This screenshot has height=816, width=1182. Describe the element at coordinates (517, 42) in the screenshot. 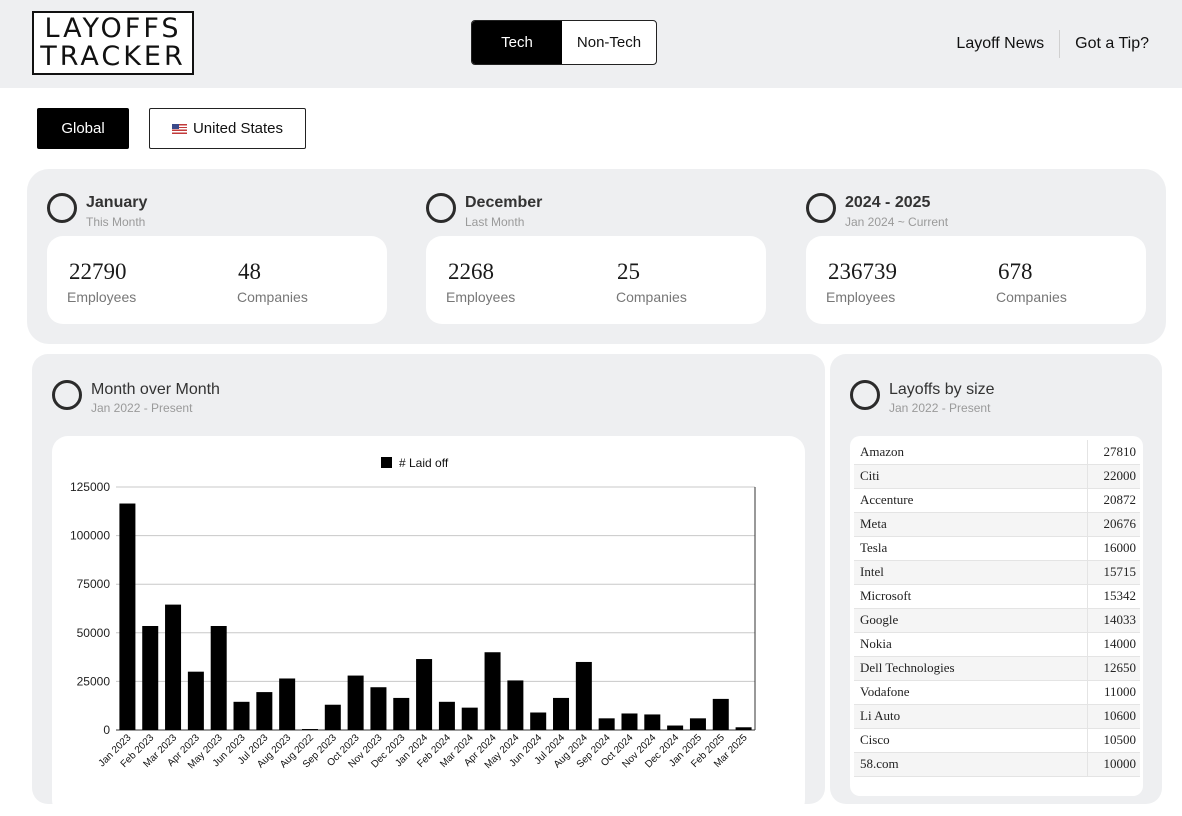

I see `tech-toggle-button: Tech` at that location.